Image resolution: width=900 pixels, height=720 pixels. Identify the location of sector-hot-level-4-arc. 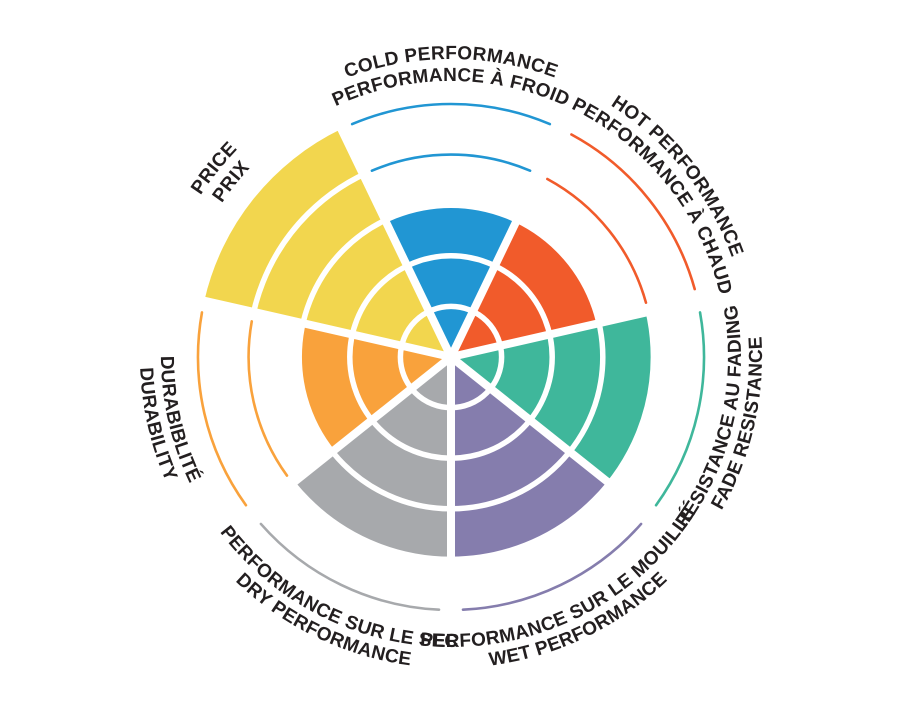
(597, 240).